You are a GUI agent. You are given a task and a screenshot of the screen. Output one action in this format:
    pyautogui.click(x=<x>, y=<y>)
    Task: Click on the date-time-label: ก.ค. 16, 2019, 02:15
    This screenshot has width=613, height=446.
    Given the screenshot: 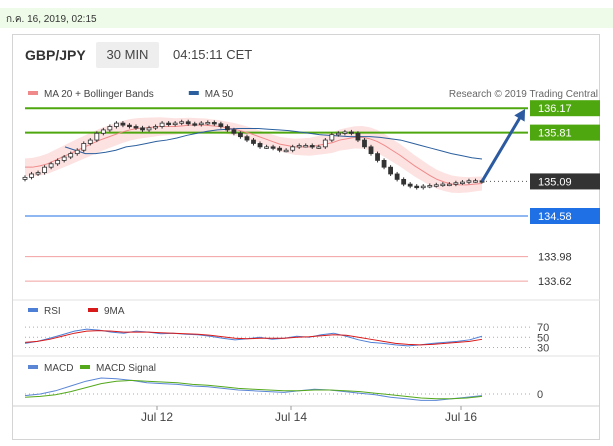 What is the action you would take?
    pyautogui.click(x=51, y=19)
    